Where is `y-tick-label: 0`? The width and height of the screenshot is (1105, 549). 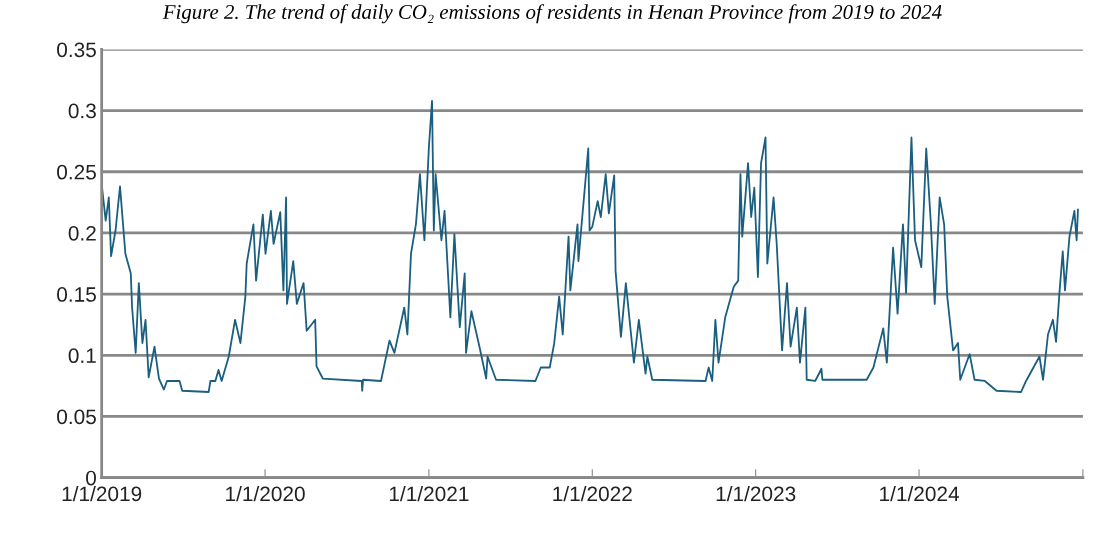 y-tick-label: 0 is located at coordinates (91, 478).